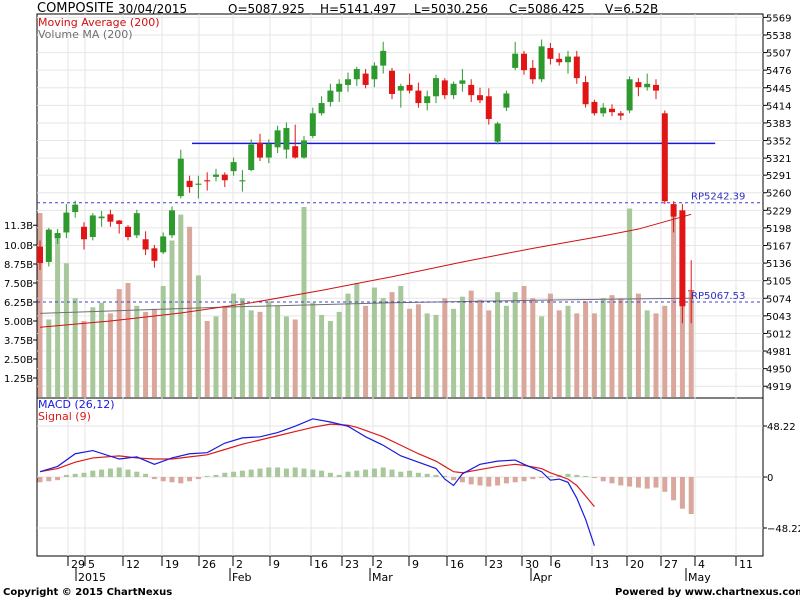  What do you see at coordinates (778, 352) in the screenshot?
I see `price-tick-label: 4981` at bounding box center [778, 352].